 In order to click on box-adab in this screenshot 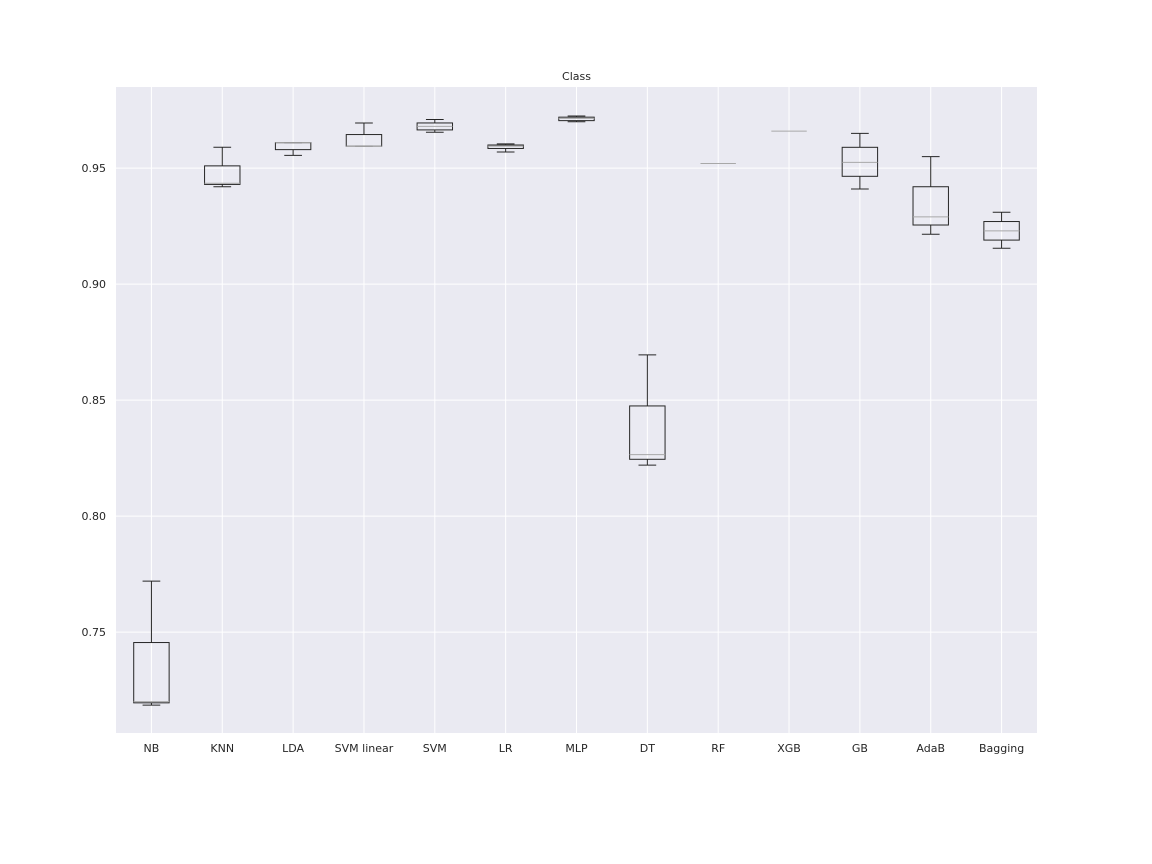, I will do `click(930, 195)`.